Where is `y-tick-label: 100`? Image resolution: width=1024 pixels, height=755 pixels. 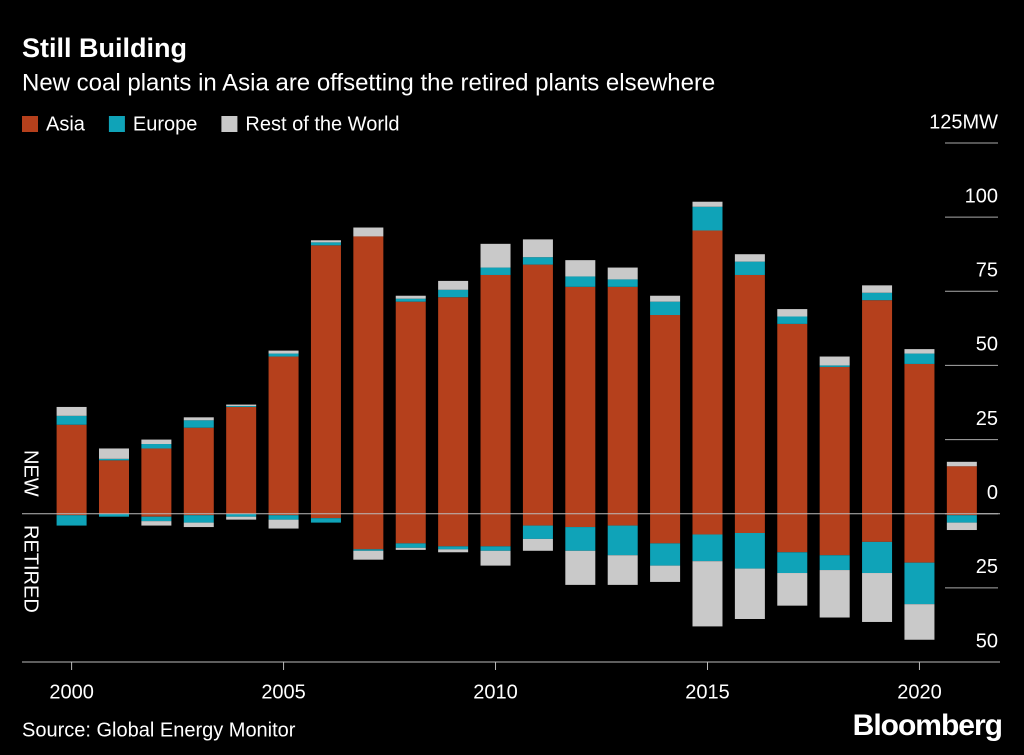
y-tick-label: 100 is located at coordinates (981, 196).